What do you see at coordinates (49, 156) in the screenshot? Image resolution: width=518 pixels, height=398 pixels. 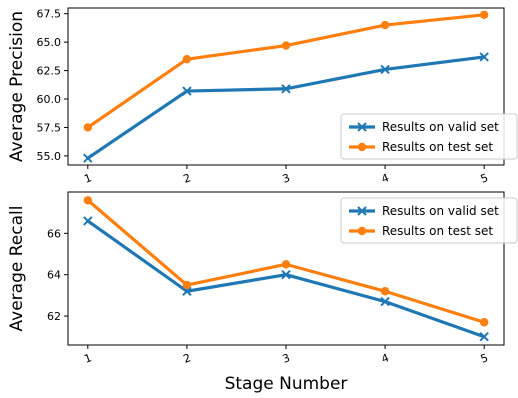 I see `y-tick-label: 55.0` at bounding box center [49, 156].